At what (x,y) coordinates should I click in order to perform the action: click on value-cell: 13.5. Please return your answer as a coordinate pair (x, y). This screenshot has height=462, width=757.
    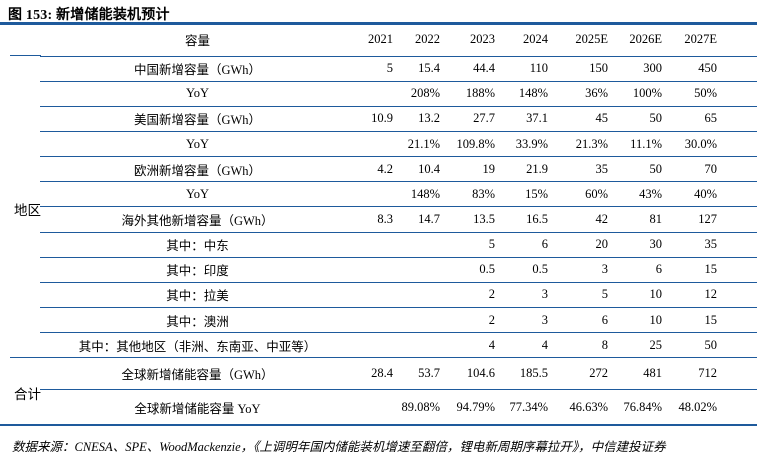
    Looking at the image, I should click on (484, 219).